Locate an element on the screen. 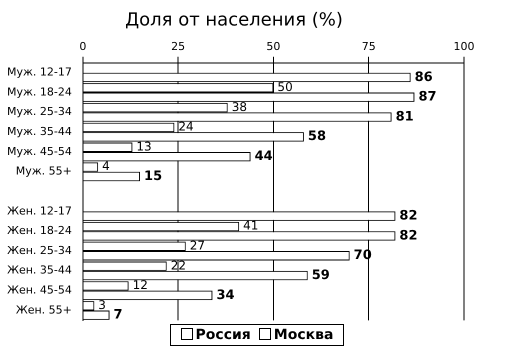 The width and height of the screenshot is (514, 361). data-label: 41 is located at coordinates (250, 225).